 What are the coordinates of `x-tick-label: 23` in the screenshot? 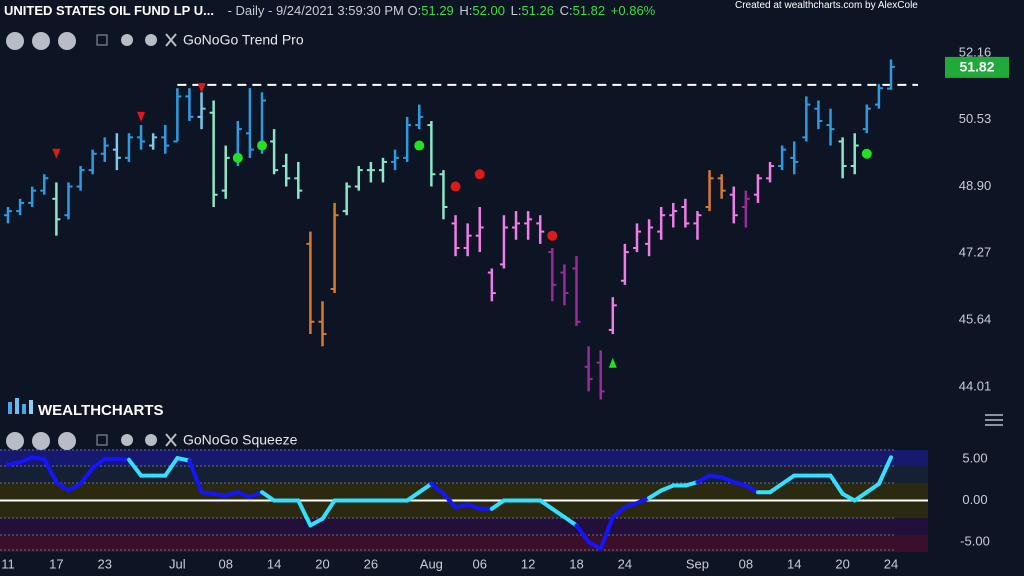 It's located at (105, 563).